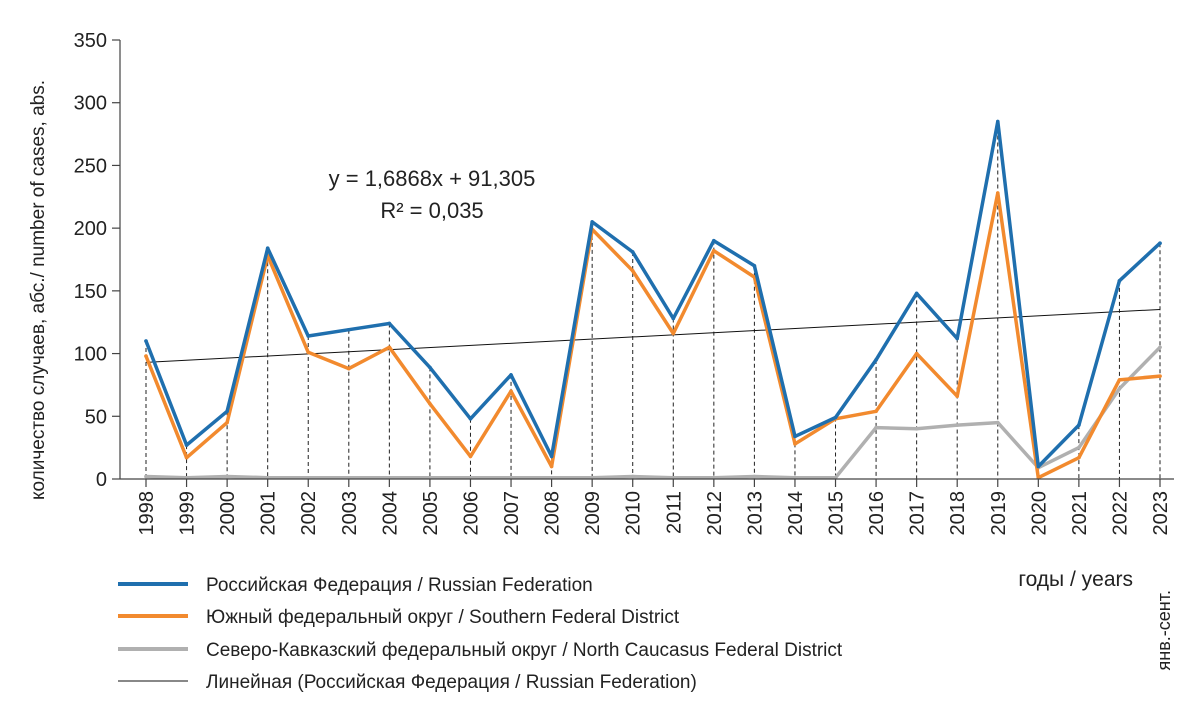 This screenshot has width=1200, height=708. Describe the element at coordinates (916, 293) in the screenshot. I see `point-s0-2017` at that location.